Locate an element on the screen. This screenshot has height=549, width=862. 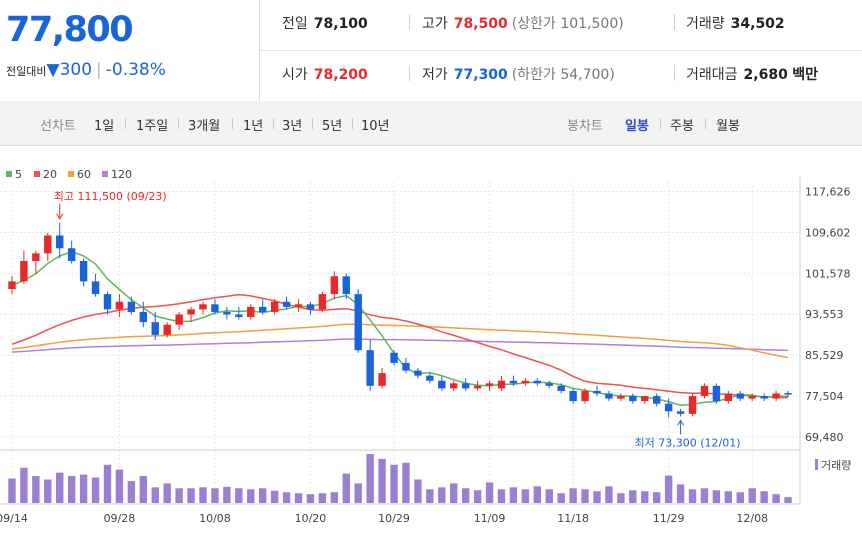
period-1y: 1년 is located at coordinates (253, 126).